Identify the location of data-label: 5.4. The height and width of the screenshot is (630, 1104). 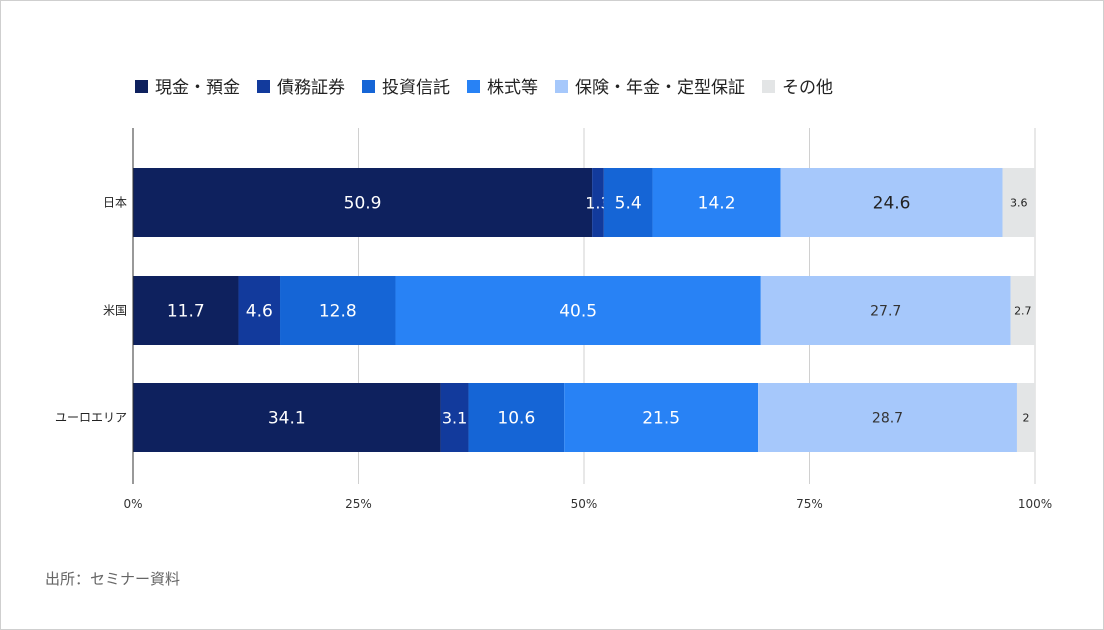
(628, 204).